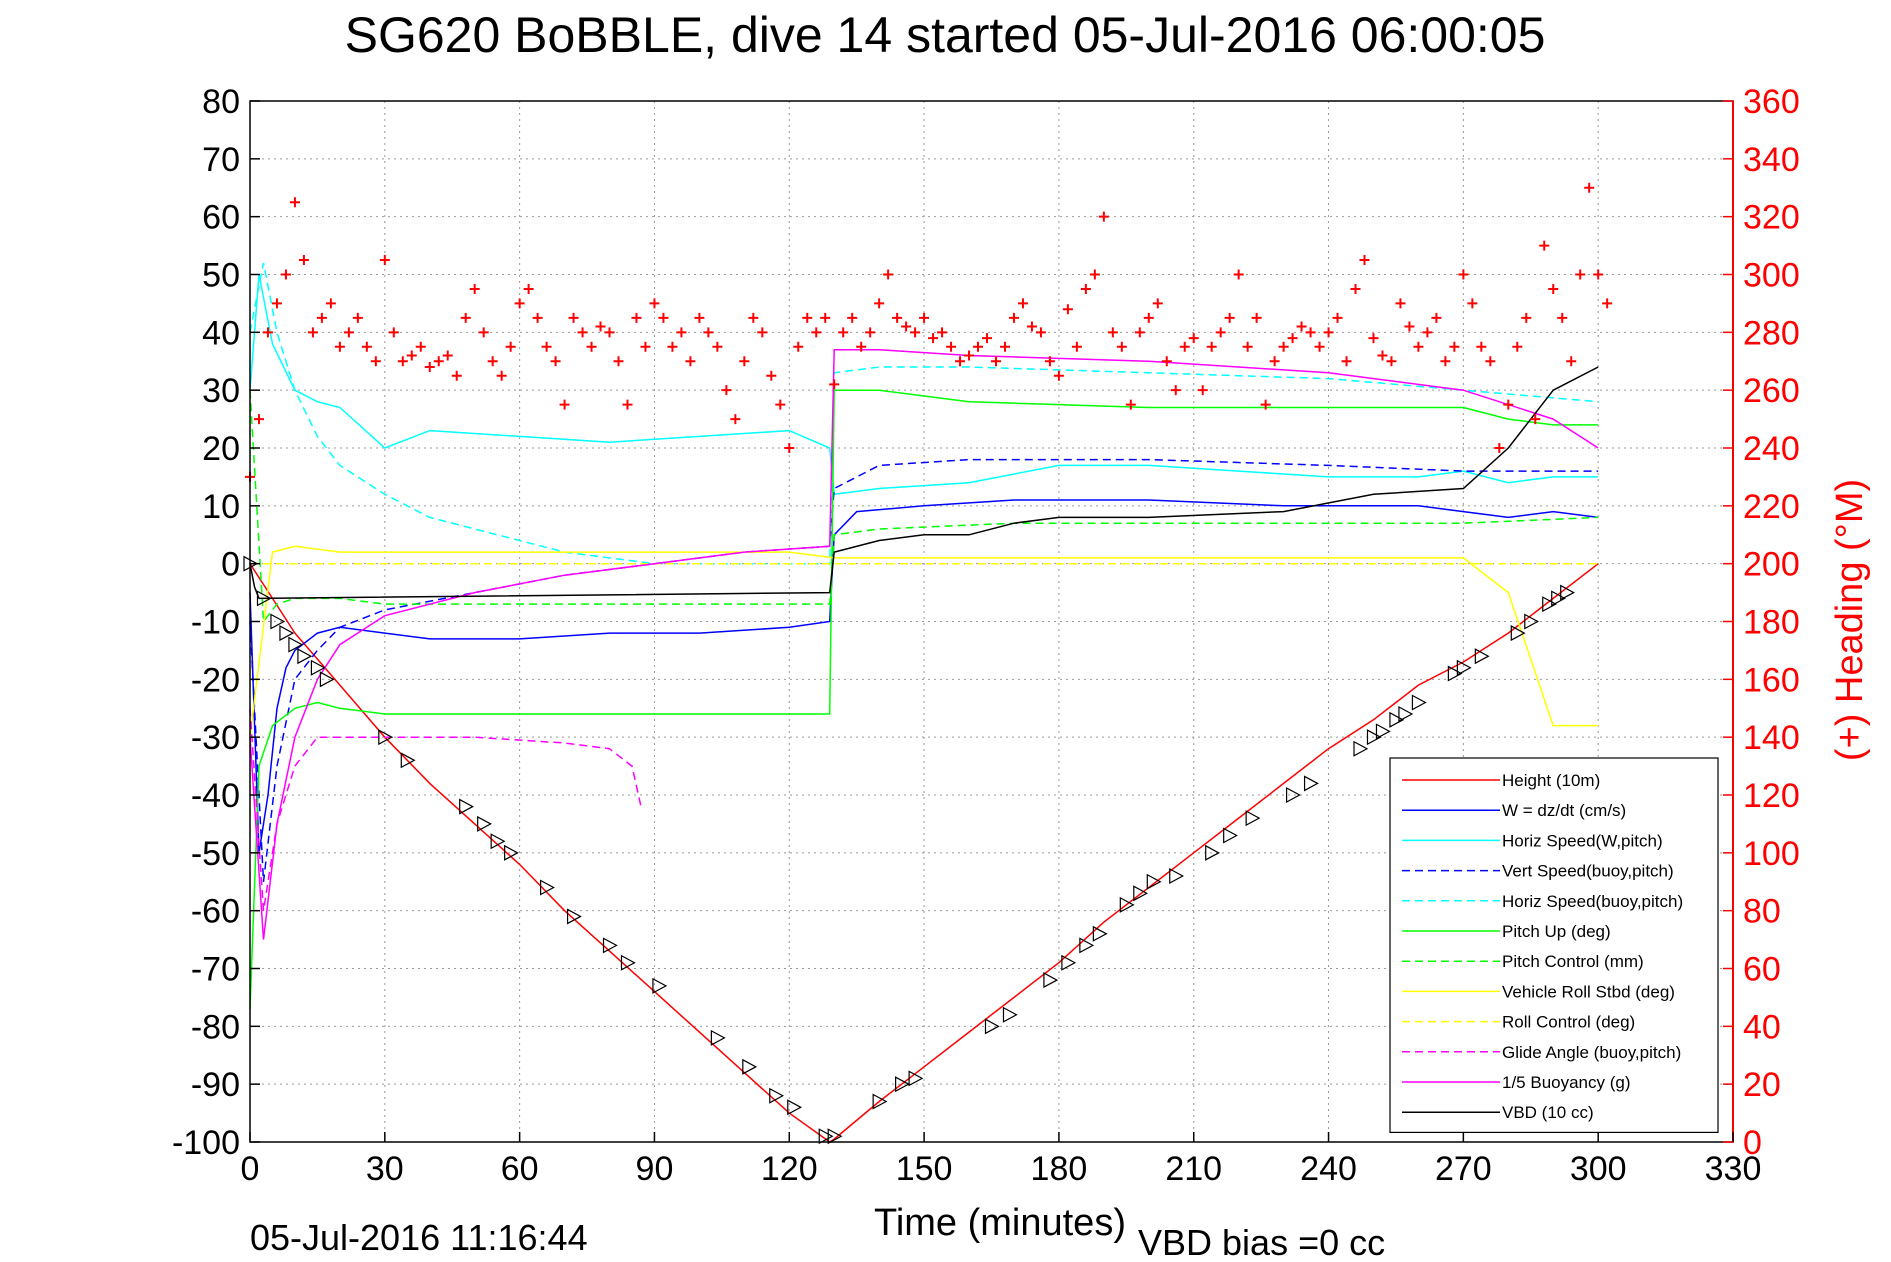  I want to click on legend-label-1: W = dz/dt (cm/s), so click(1564, 810).